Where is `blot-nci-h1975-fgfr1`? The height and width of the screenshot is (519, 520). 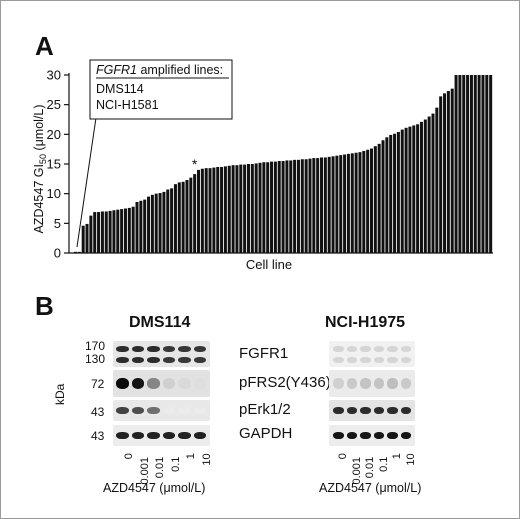
blot-nci-h1975-fgfr1 is located at coordinates (372, 354).